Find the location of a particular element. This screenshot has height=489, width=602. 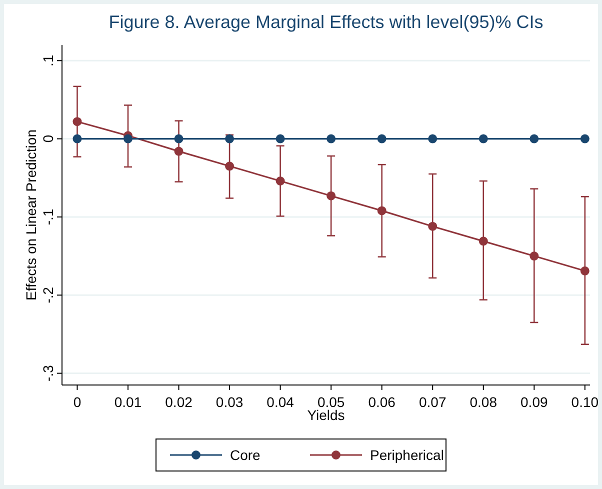

x-tick-label: 0.06 is located at coordinates (382, 402).